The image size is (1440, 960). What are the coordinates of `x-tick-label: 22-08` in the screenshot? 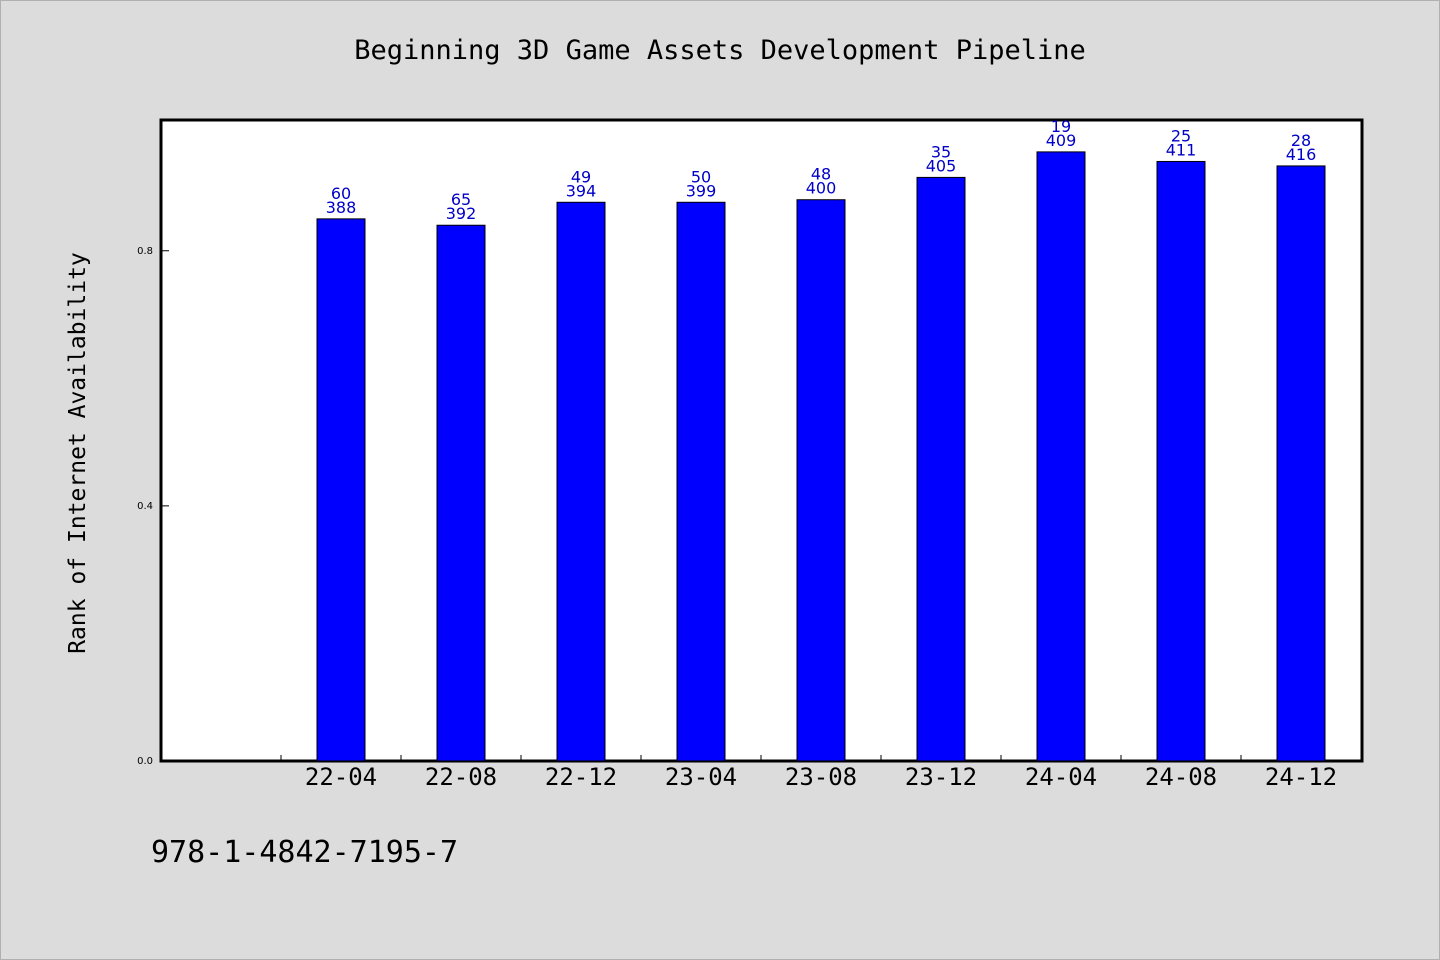 It's located at (461, 777).